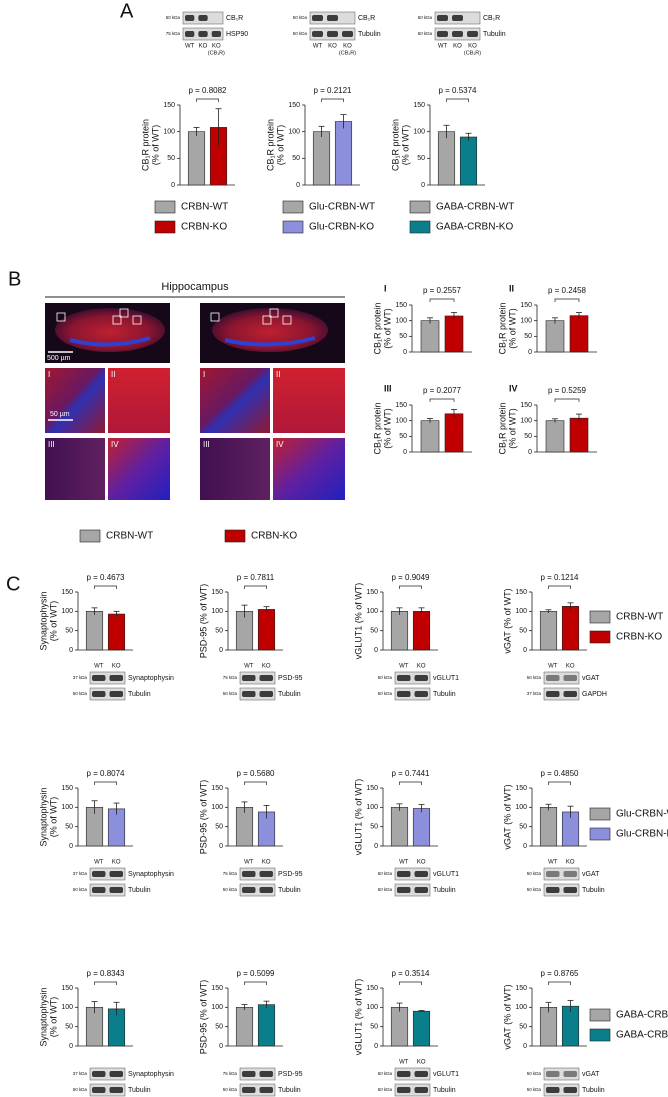 This screenshot has height=1097, width=668. What do you see at coordinates (358, 1017) in the screenshot?
I see `y-axis-label: vGLUT1 (% of WT)` at bounding box center [358, 1017].